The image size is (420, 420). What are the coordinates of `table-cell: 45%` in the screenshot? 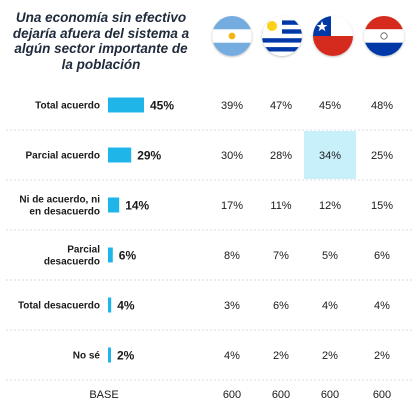 It's located at (330, 106).